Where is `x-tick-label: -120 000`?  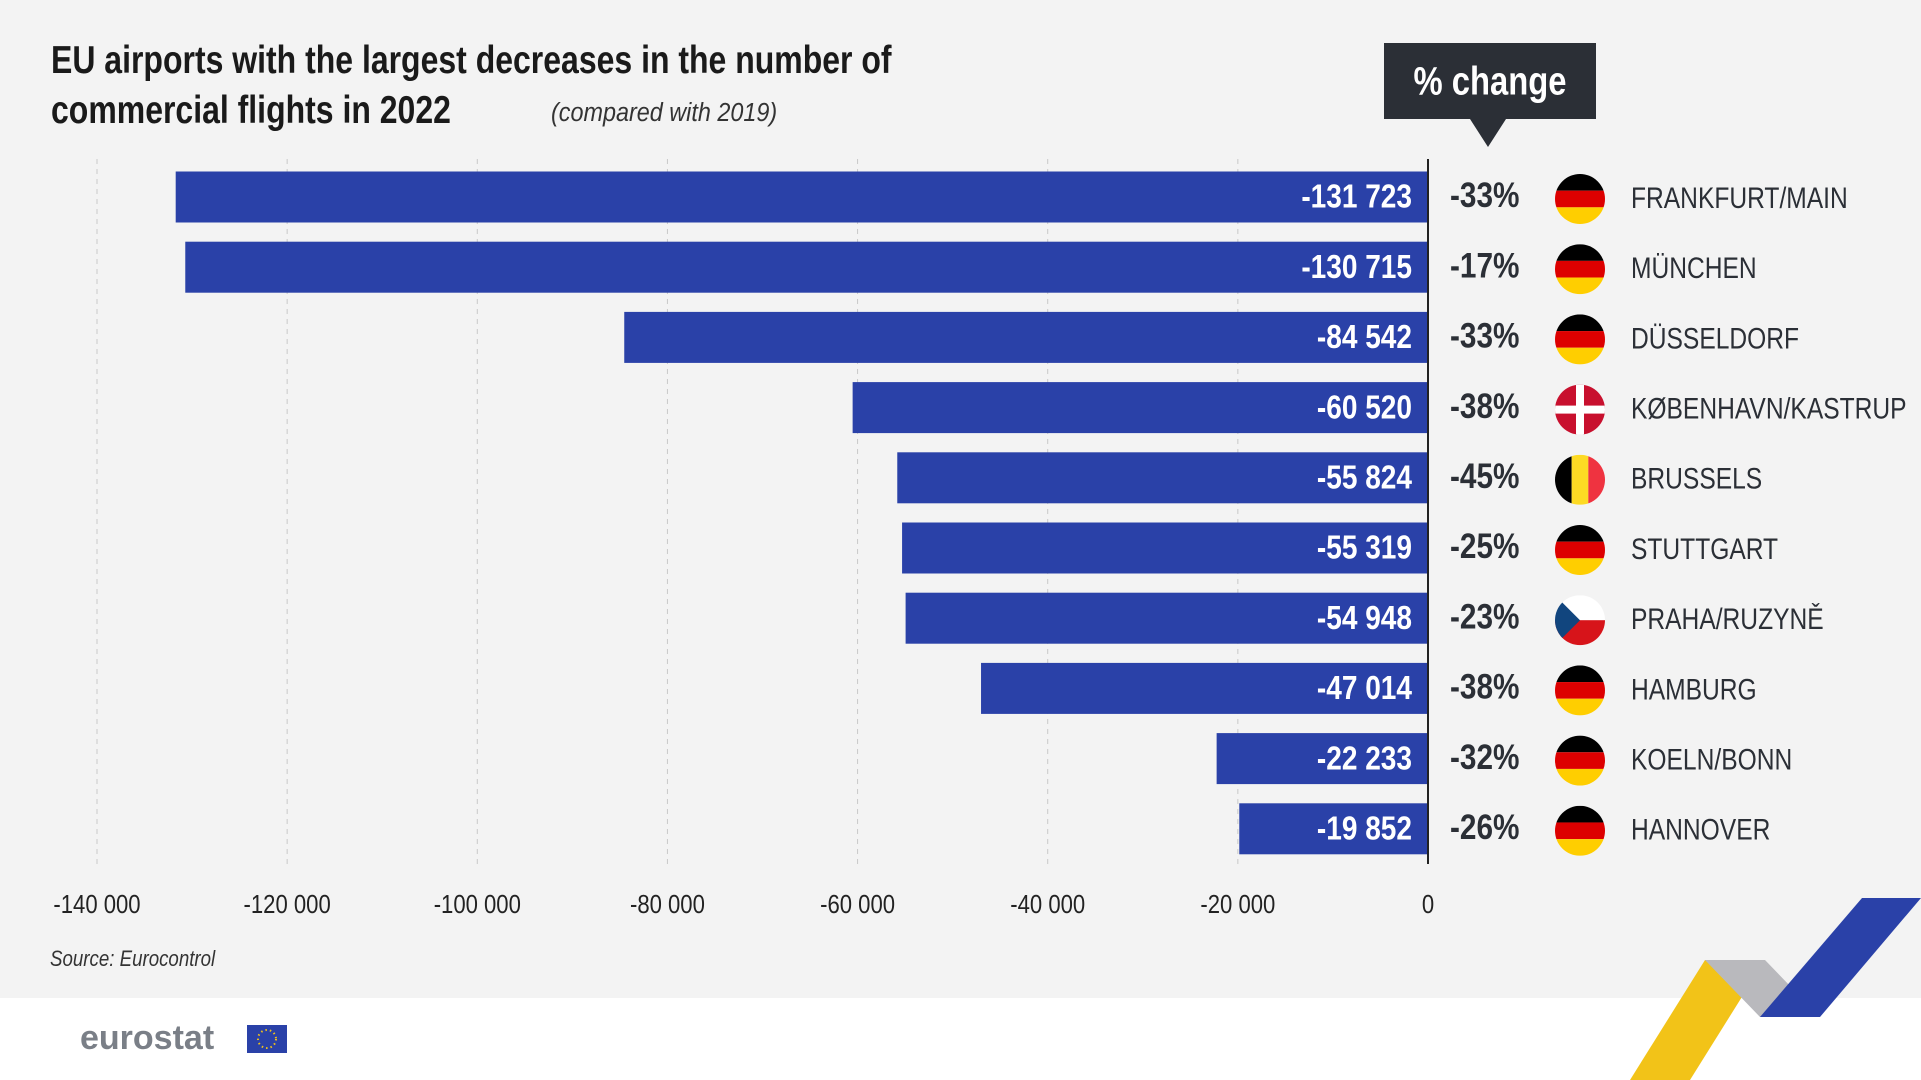 x-tick-label: -120 000 is located at coordinates (287, 904).